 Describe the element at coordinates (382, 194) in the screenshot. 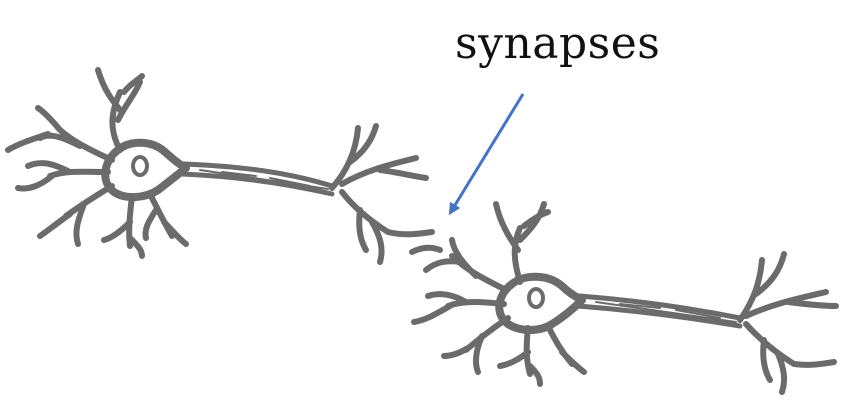

I see `neuron-1-terminal` at that location.